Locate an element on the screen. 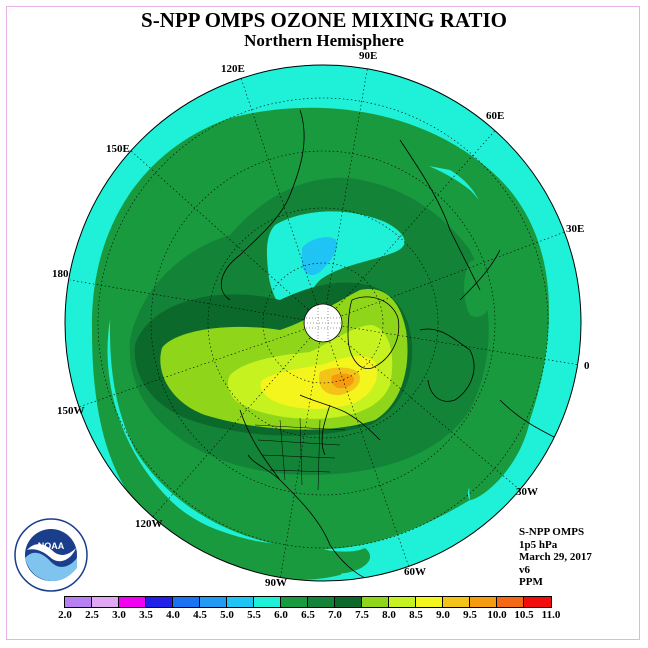 Image resolution: width=648 pixels, height=648 pixels. info-block: S-NPP OMPS 1p5 hPa March 29, 2017 v6 PPM is located at coordinates (555, 557).